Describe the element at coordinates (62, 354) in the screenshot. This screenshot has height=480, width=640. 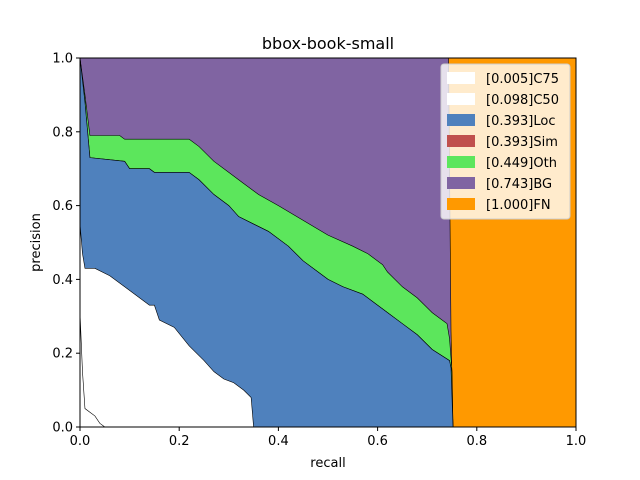
I see `y-tick-label: 0.2` at that location.